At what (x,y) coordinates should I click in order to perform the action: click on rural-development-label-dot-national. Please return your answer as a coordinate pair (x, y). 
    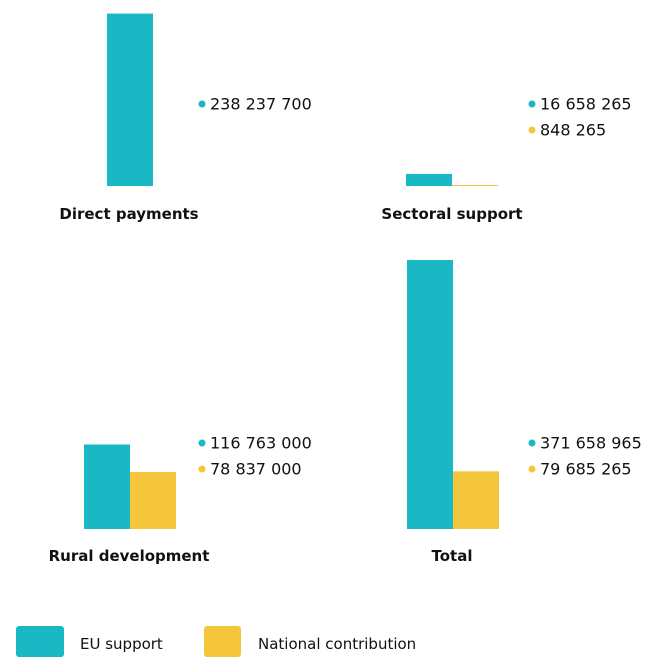
    Looking at the image, I should click on (202, 469).